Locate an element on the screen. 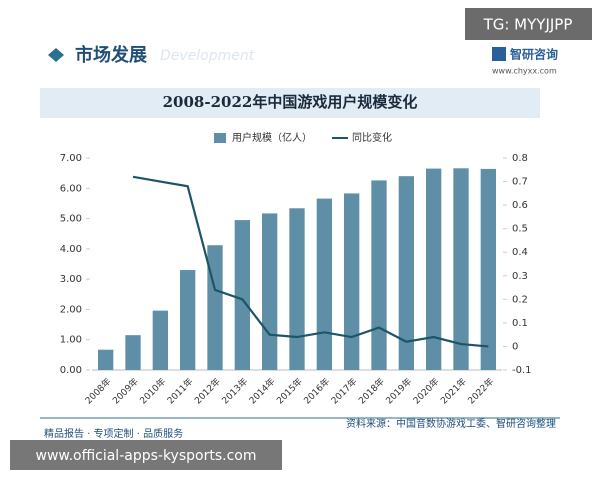 The image size is (600, 480). y2-tick-label: 0.2 is located at coordinates (520, 299).